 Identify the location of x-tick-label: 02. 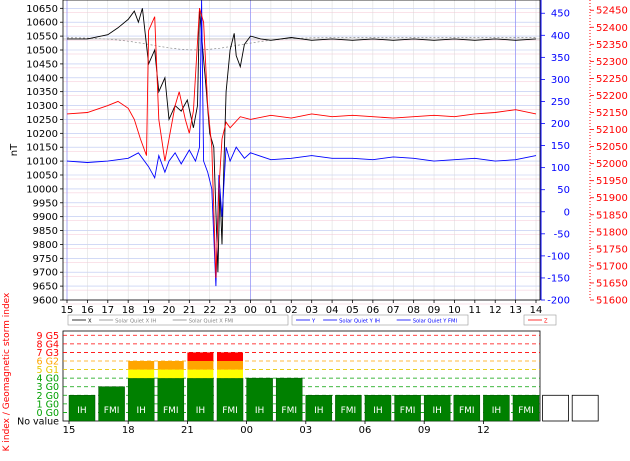
(291, 310).